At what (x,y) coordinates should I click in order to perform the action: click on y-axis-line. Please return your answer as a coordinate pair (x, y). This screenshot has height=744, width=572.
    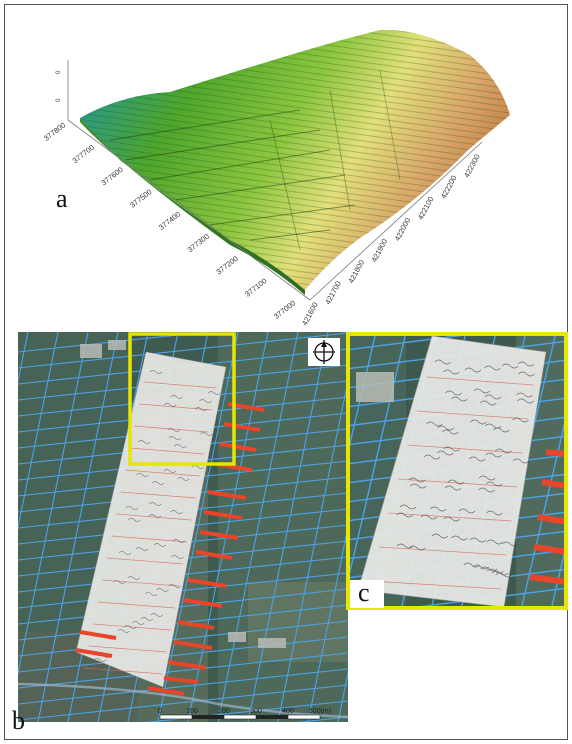
    Looking at the image, I should click on (189, 210).